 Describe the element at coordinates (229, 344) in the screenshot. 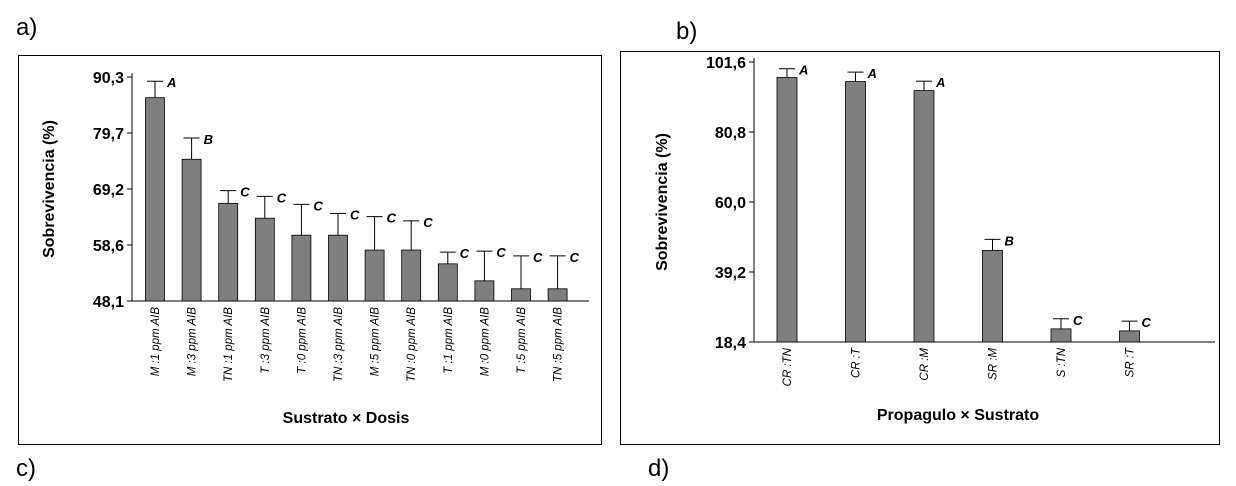

I see `chart-a-category-label: TN :1 ppm AIB` at that location.